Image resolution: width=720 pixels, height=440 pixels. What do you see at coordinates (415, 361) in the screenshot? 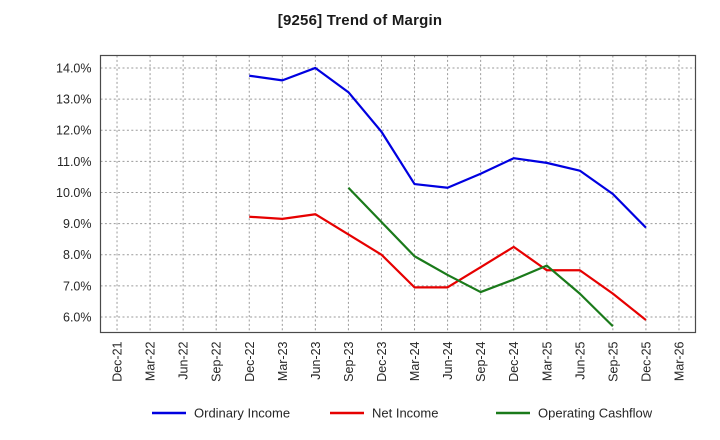
I see `x-tick-label: Mar-24` at bounding box center [415, 361].